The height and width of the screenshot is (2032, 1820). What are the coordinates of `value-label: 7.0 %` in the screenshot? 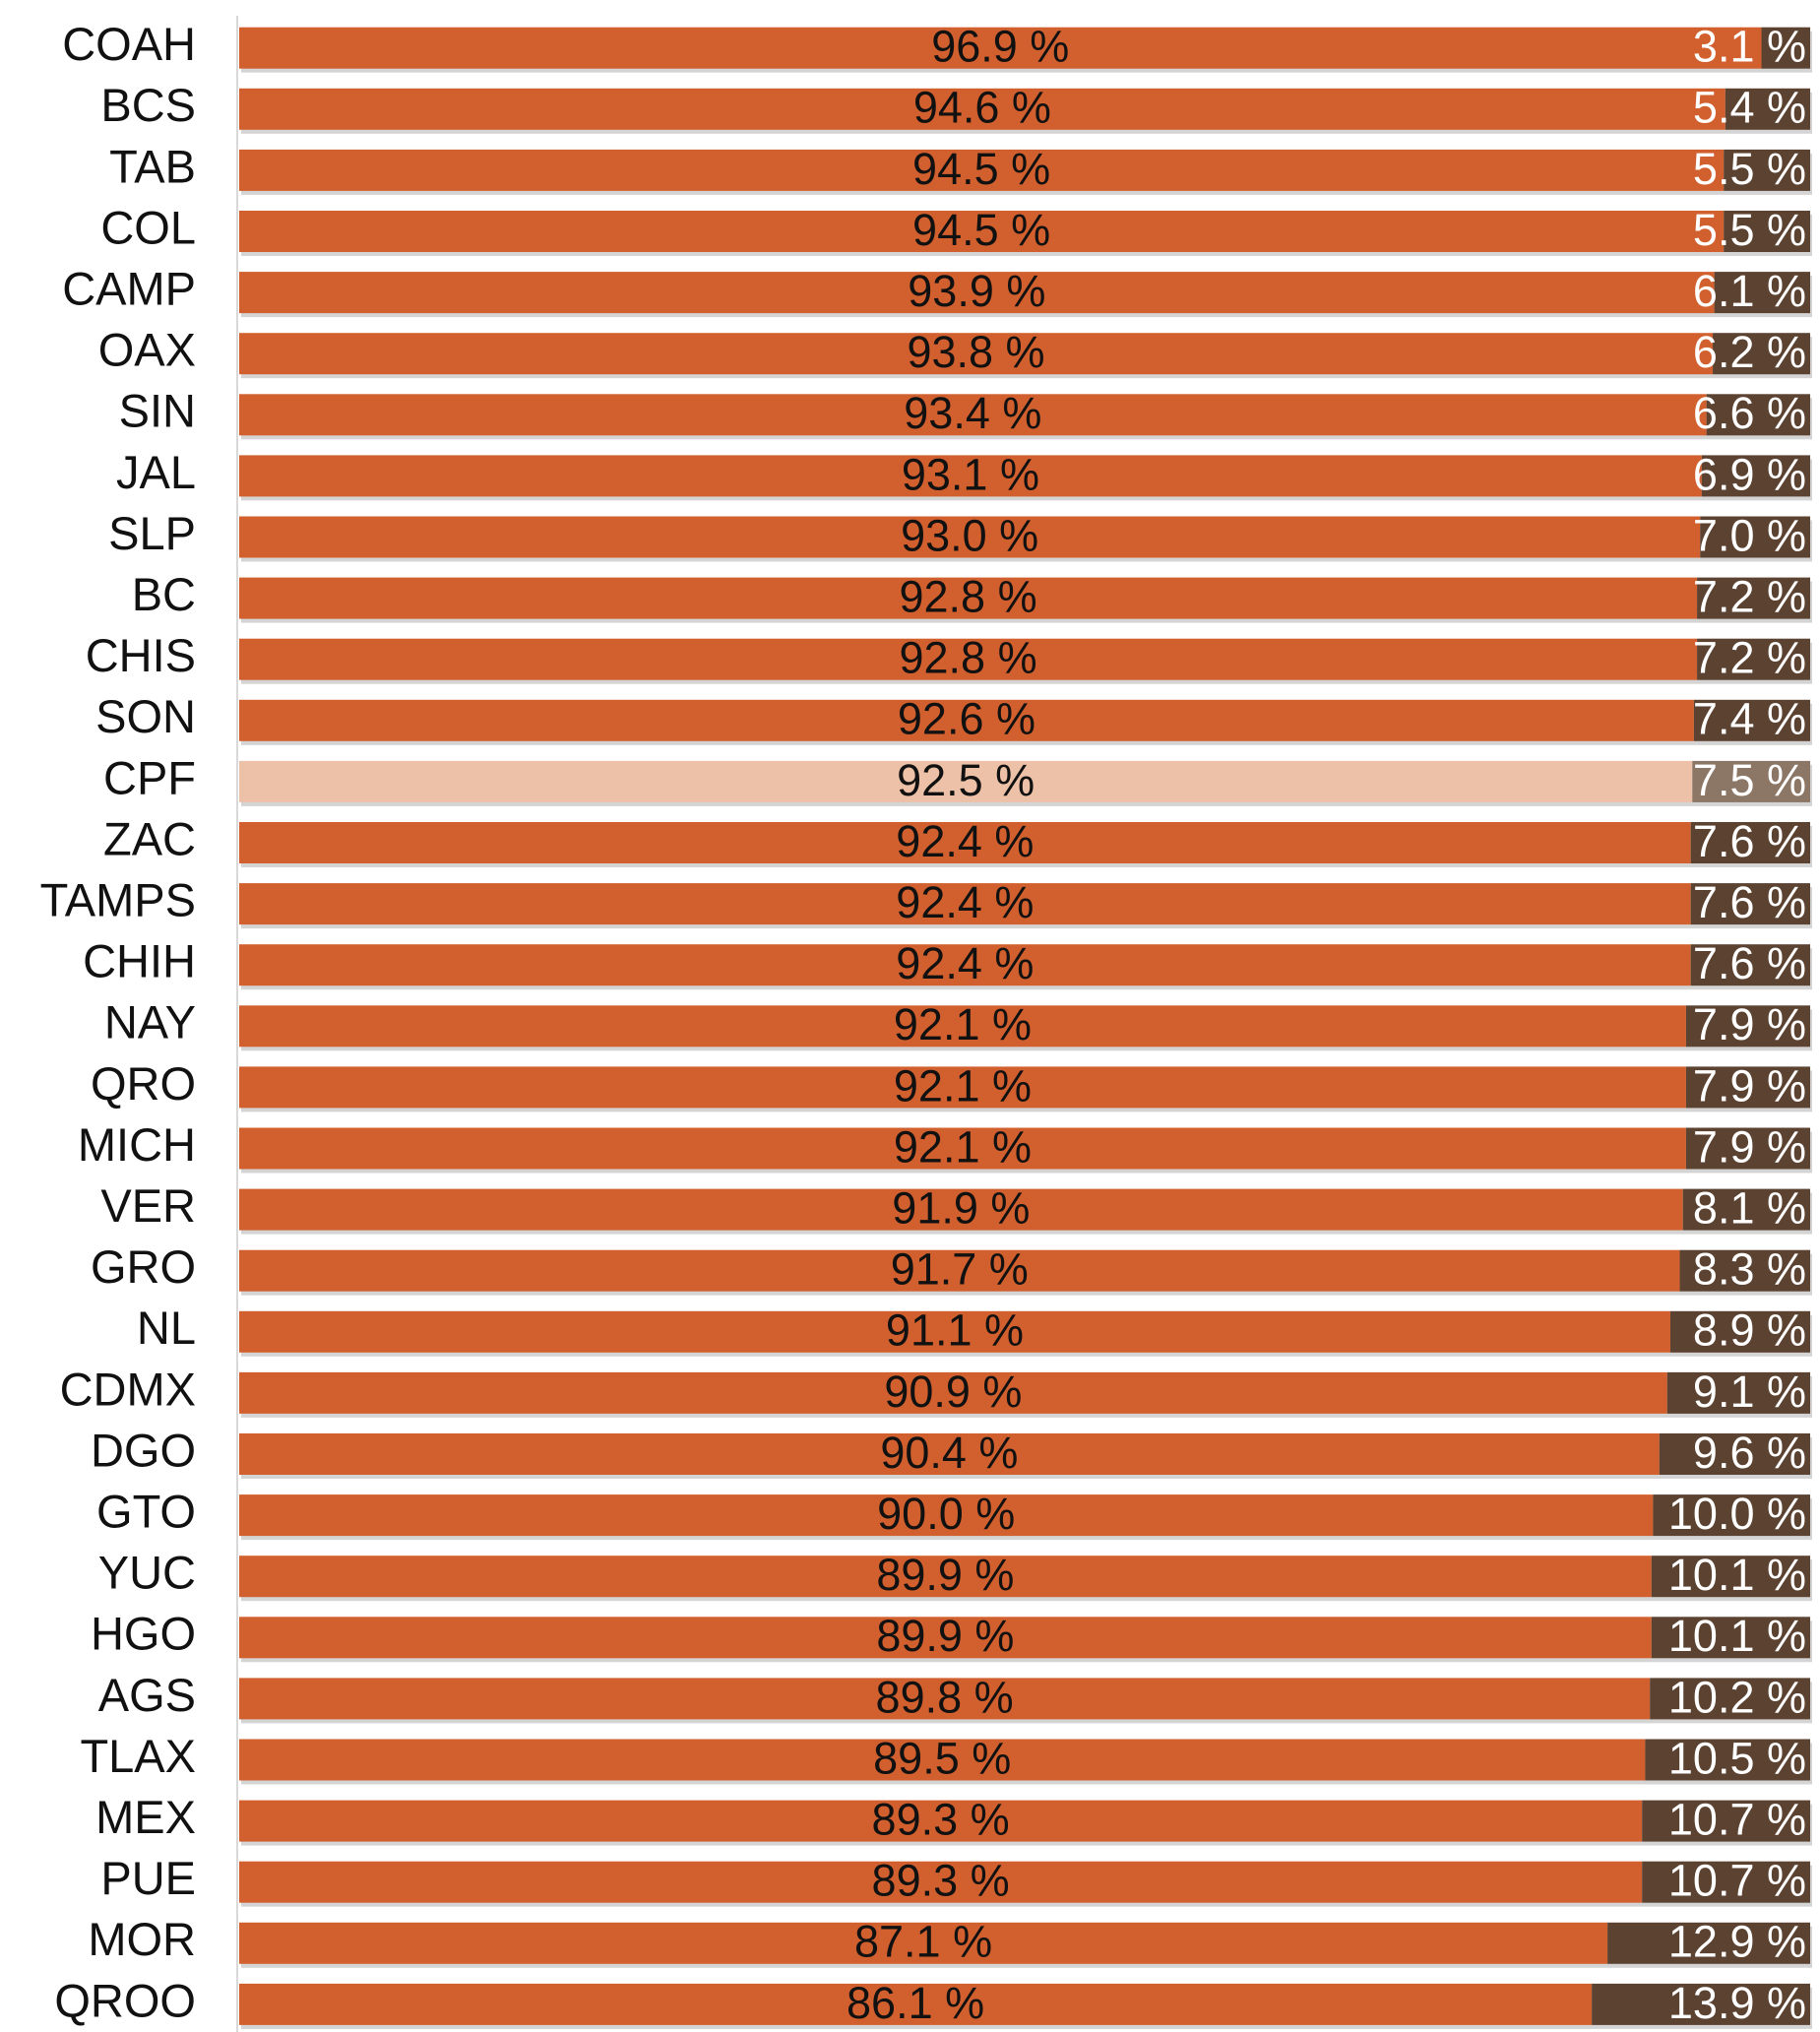 It's located at (1749, 535).